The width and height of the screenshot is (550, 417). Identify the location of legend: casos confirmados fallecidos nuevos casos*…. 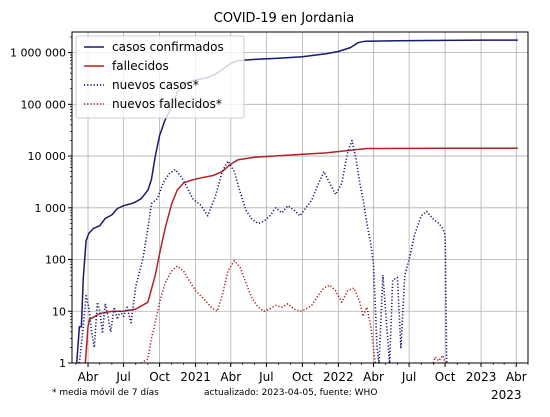
(160, 77).